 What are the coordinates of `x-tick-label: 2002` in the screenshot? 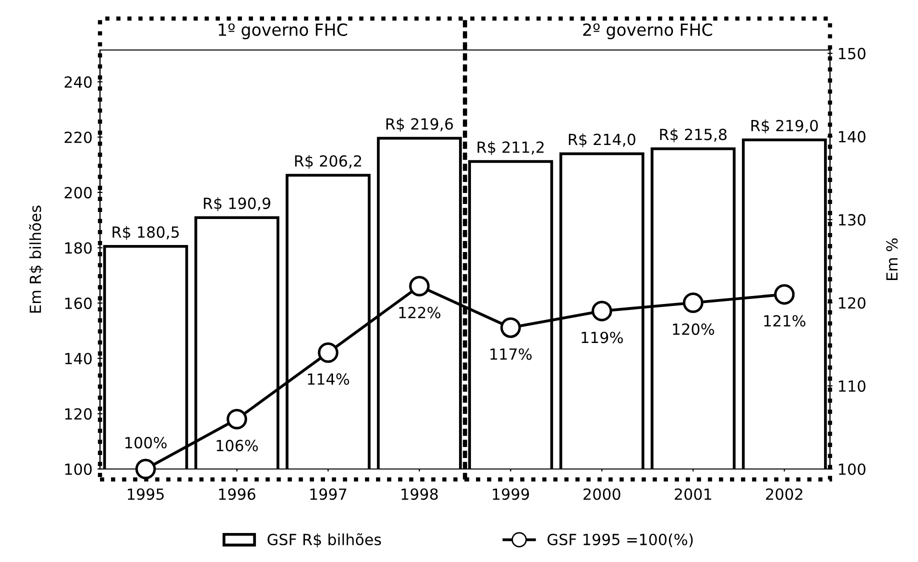 It's located at (784, 494).